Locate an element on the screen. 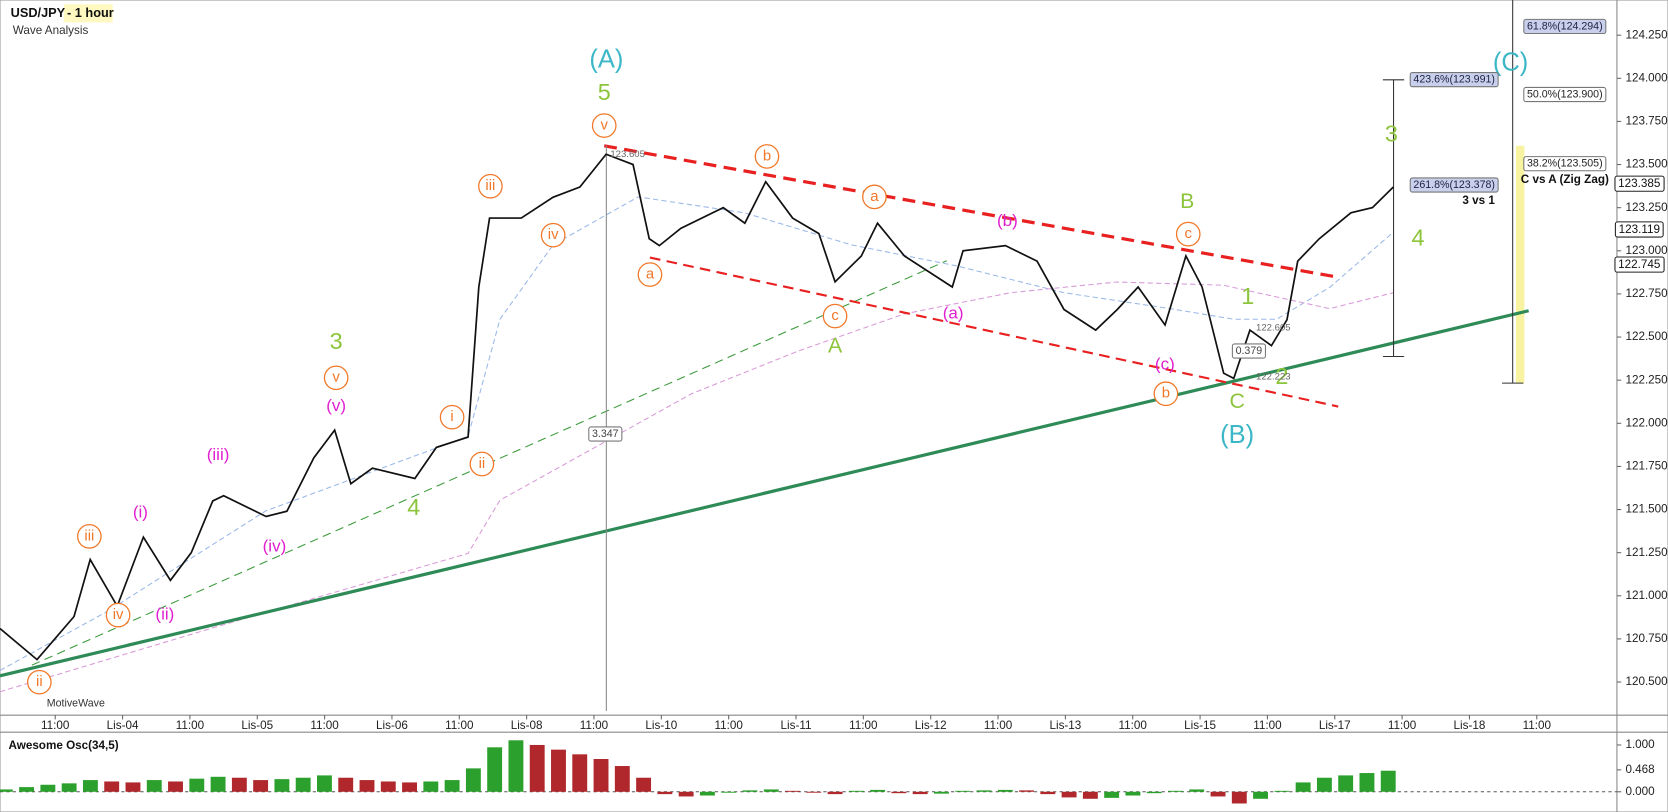 Image resolution: width=1668 pixels, height=812 pixels. y-tick-label: 0.468 is located at coordinates (1639, 769).